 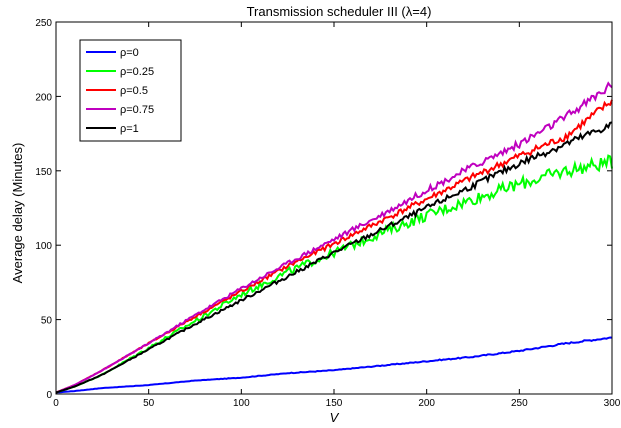 I want to click on y-tick-label-1: 50, so click(x=47, y=321).